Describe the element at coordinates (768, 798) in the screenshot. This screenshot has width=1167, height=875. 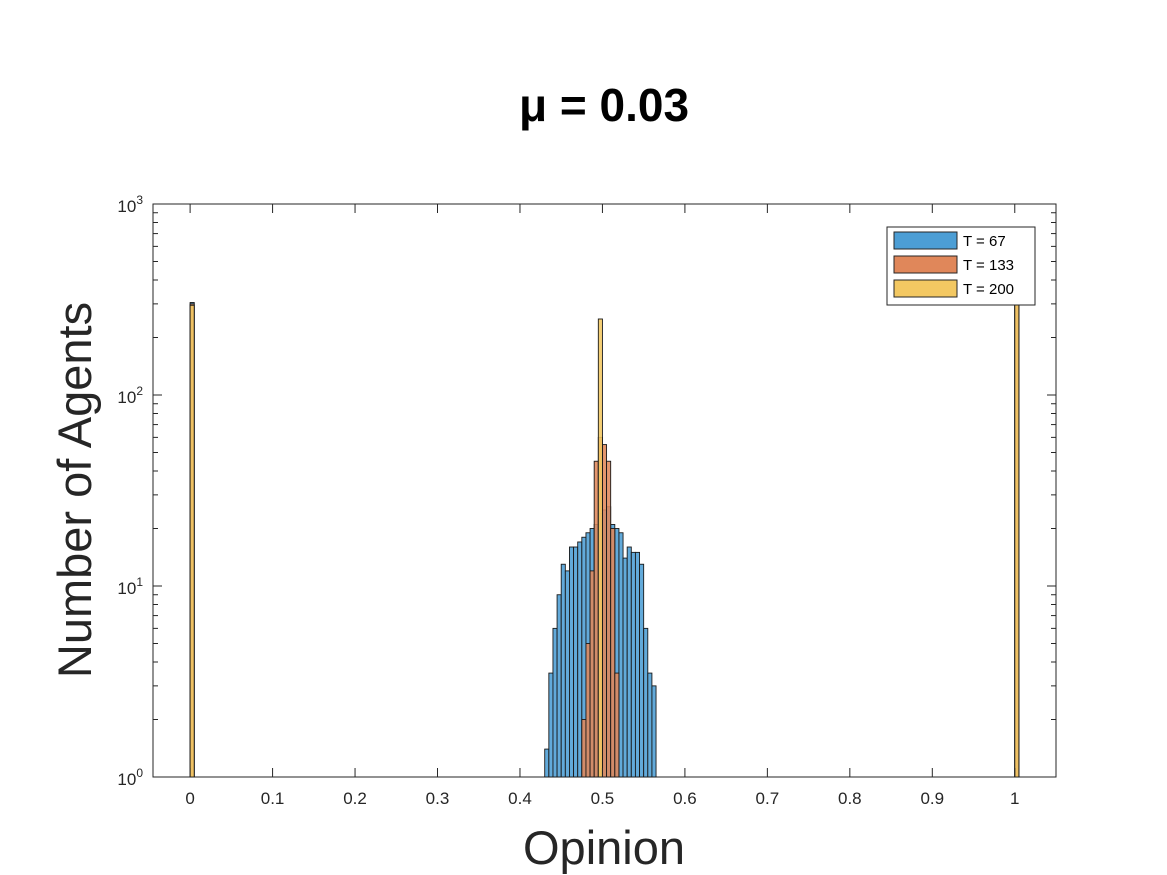
I see `x-tick-label: 0.7` at that location.